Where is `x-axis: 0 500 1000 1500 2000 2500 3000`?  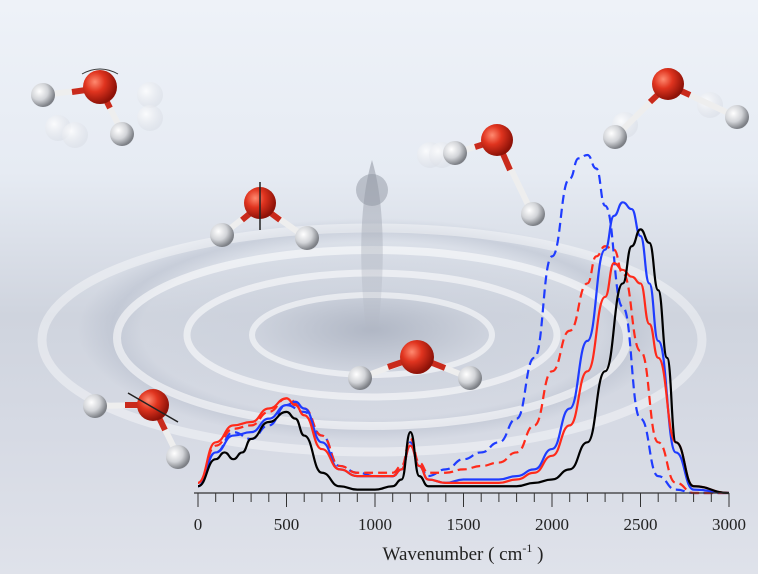 x-axis: 0 500 1000 1500 2000 2500 3000 is located at coordinates (470, 513).